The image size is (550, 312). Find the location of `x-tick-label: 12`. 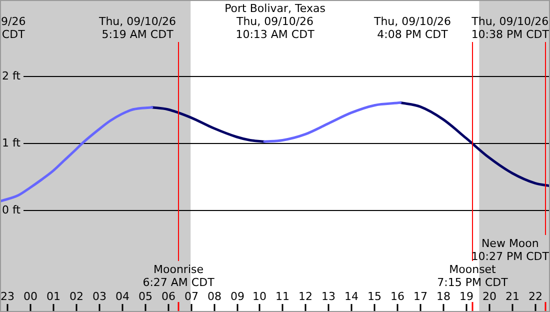

x-tick-label: 12 is located at coordinates (305, 296).